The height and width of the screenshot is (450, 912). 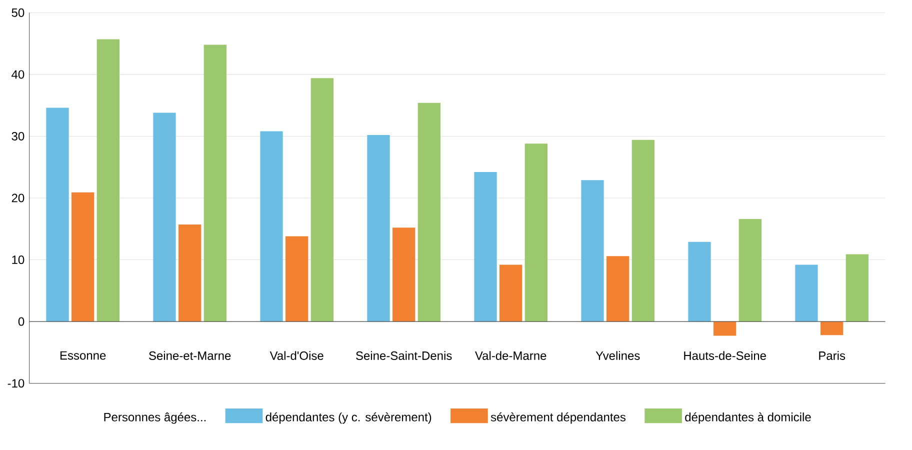 What do you see at coordinates (18, 136) in the screenshot?
I see `y-tick-label: 30` at bounding box center [18, 136].